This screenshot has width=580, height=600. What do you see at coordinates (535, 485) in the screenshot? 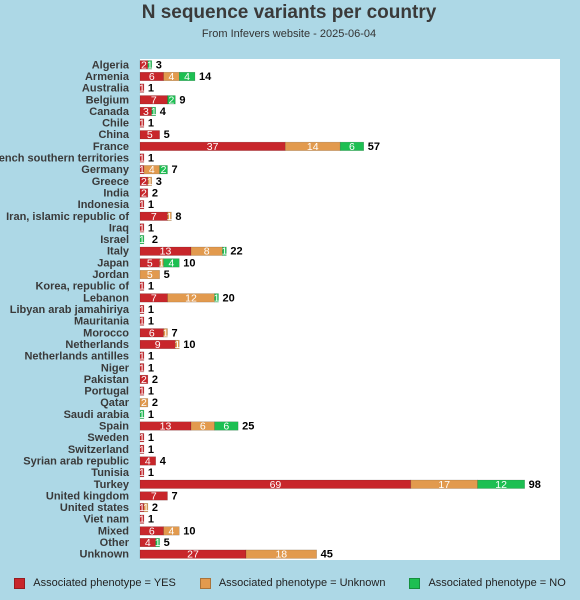
I see `total-label: 98` at bounding box center [535, 485].